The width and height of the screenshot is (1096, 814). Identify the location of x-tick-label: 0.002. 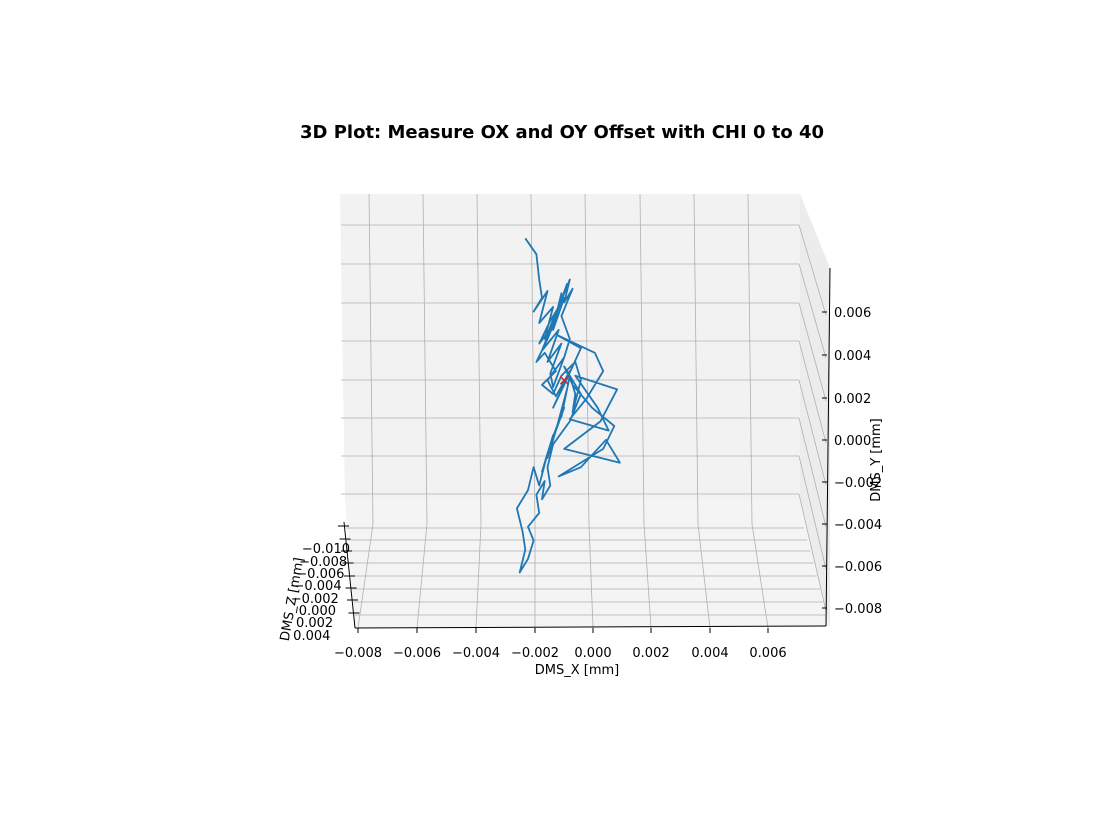
(650, 653).